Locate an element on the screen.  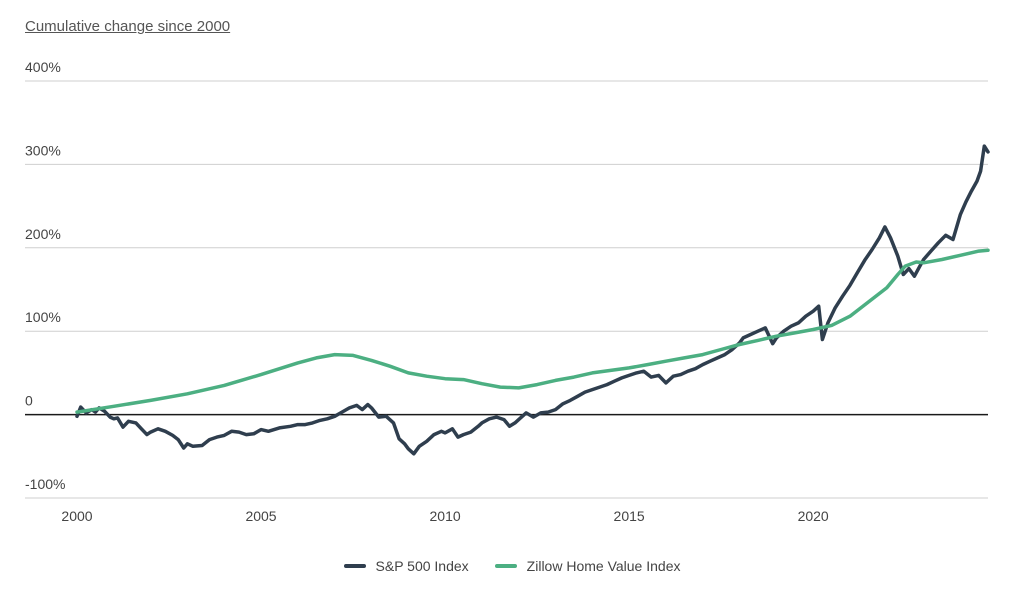
x-tick-label: 2020 is located at coordinates (813, 516).